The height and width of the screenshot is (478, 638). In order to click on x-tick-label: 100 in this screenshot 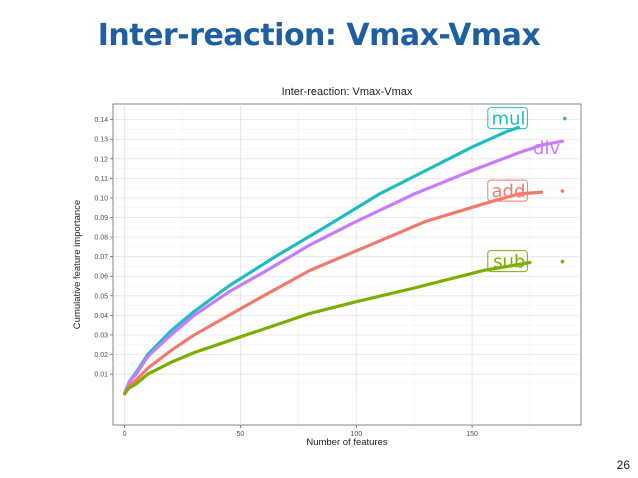, I will do `click(356, 434)`.